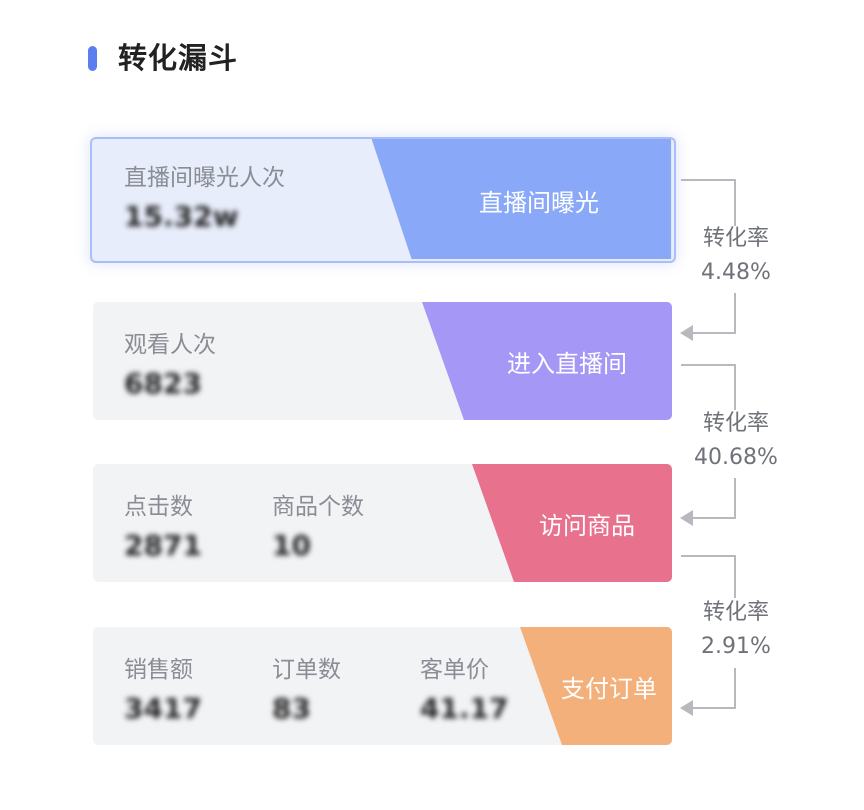 Image resolution: width=864 pixels, height=810 pixels. What do you see at coordinates (736, 630) in the screenshot?
I see `conversion-rate-3: 转化率 2.91%` at bounding box center [736, 630].